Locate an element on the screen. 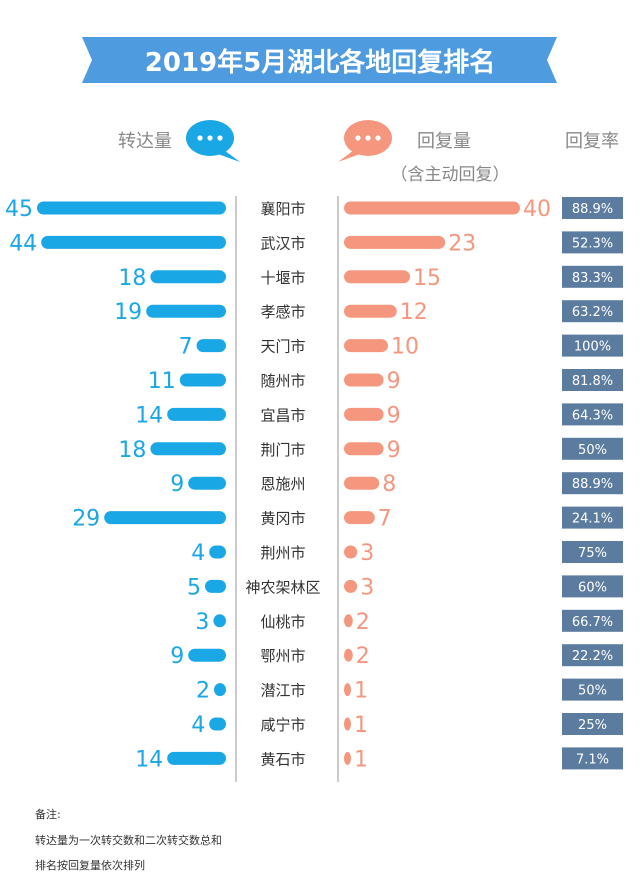 Image resolution: width=640 pixels, height=880 pixels. left-value-label: 44 is located at coordinates (23, 243).